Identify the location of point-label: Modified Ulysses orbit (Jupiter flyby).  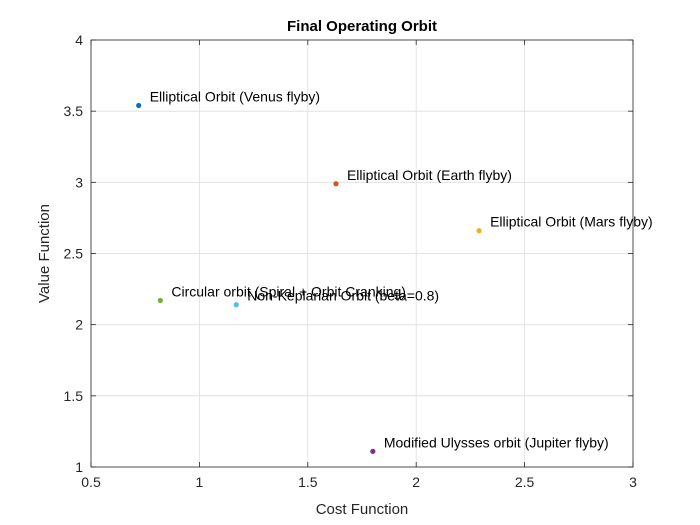
(496, 442).